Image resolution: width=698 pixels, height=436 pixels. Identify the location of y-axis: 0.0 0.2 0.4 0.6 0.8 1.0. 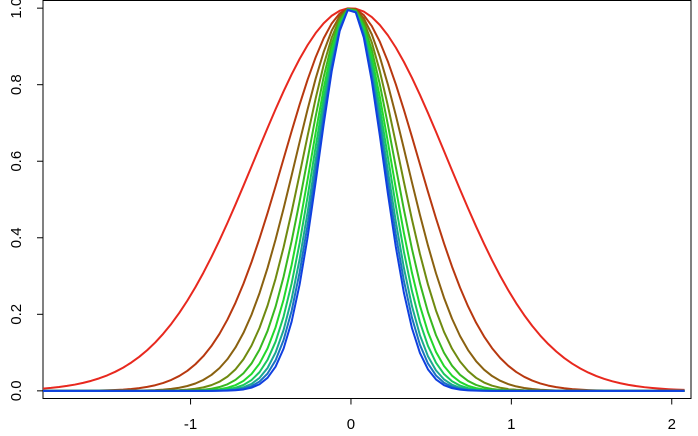
(25, 200).